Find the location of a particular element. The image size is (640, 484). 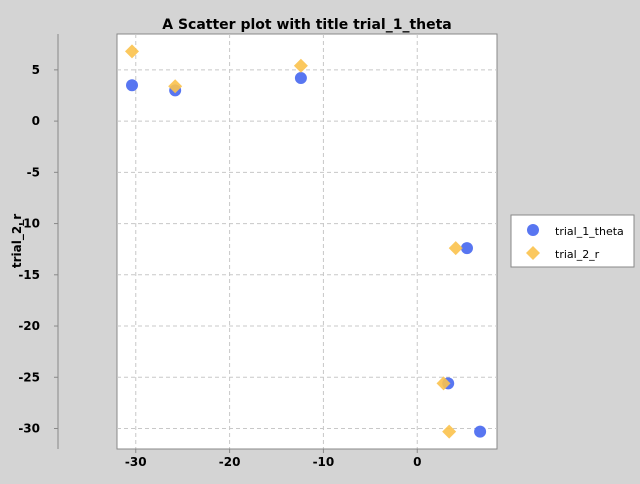

x-tick-label: -10 is located at coordinates (324, 462).